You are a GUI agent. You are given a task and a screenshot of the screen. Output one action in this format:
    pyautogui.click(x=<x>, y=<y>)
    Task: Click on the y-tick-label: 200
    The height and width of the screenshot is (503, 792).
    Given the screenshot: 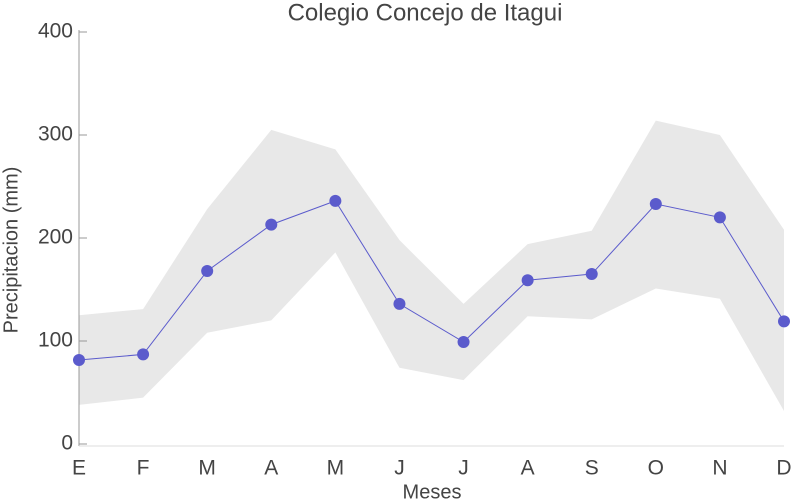 What is the action you would take?
    pyautogui.click(x=55, y=237)
    